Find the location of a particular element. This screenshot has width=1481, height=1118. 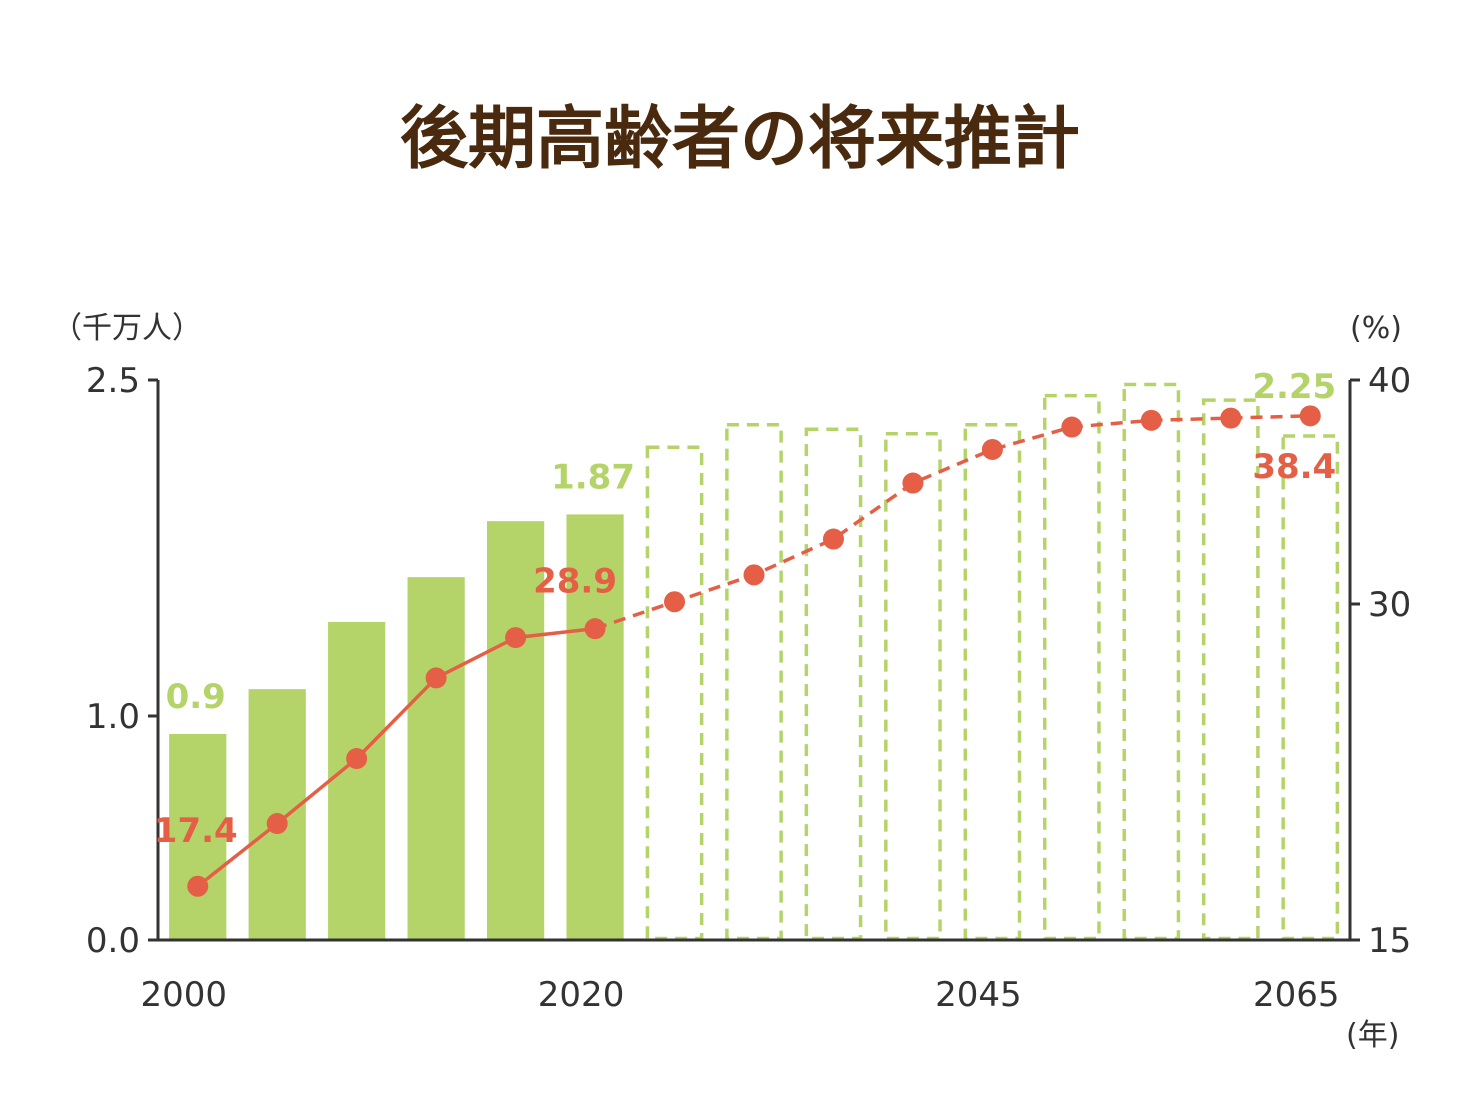

right-axis-unit: (%) is located at coordinates (1376, 328).